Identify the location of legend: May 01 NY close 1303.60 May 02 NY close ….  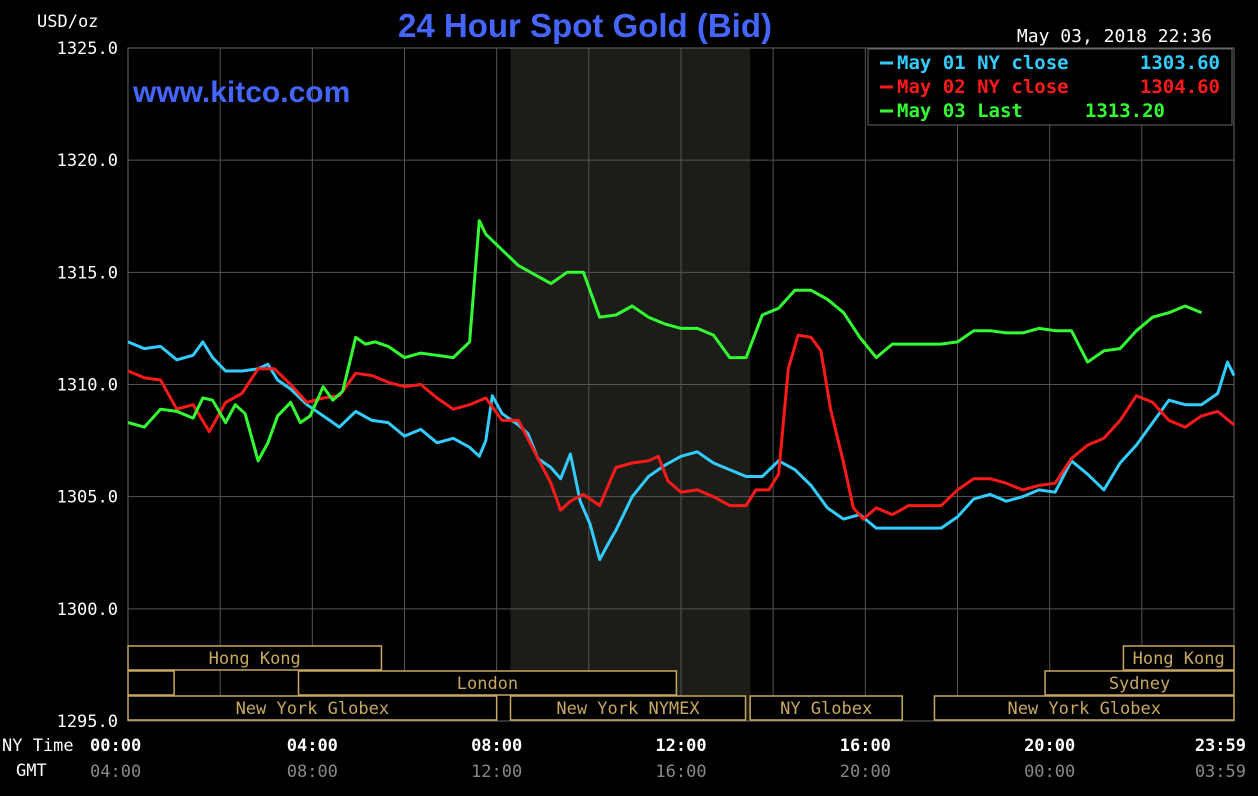
(1050, 87).